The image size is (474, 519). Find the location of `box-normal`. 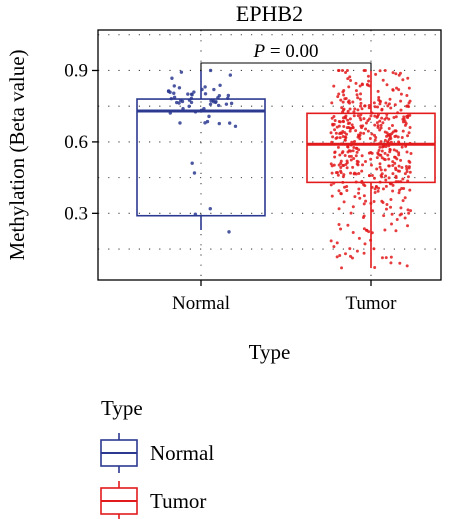

box-normal is located at coordinates (201, 150).